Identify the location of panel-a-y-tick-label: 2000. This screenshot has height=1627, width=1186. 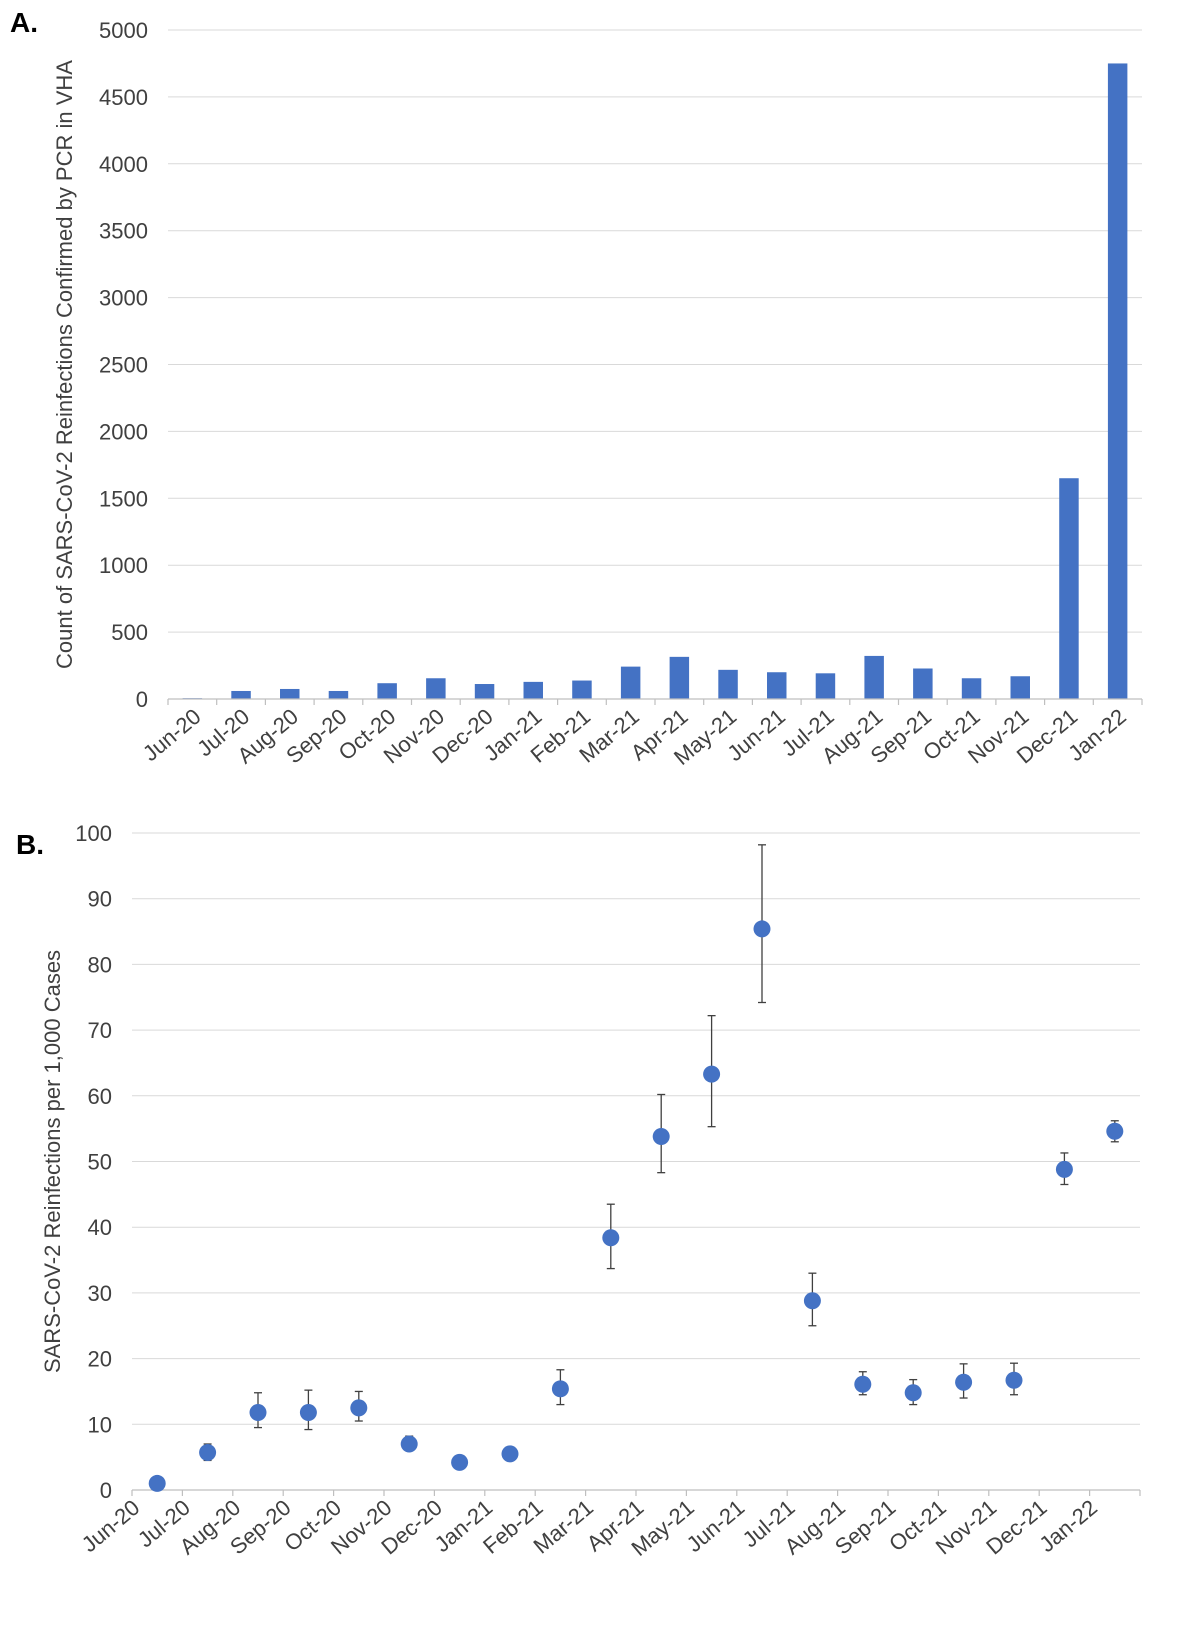
(123, 431).